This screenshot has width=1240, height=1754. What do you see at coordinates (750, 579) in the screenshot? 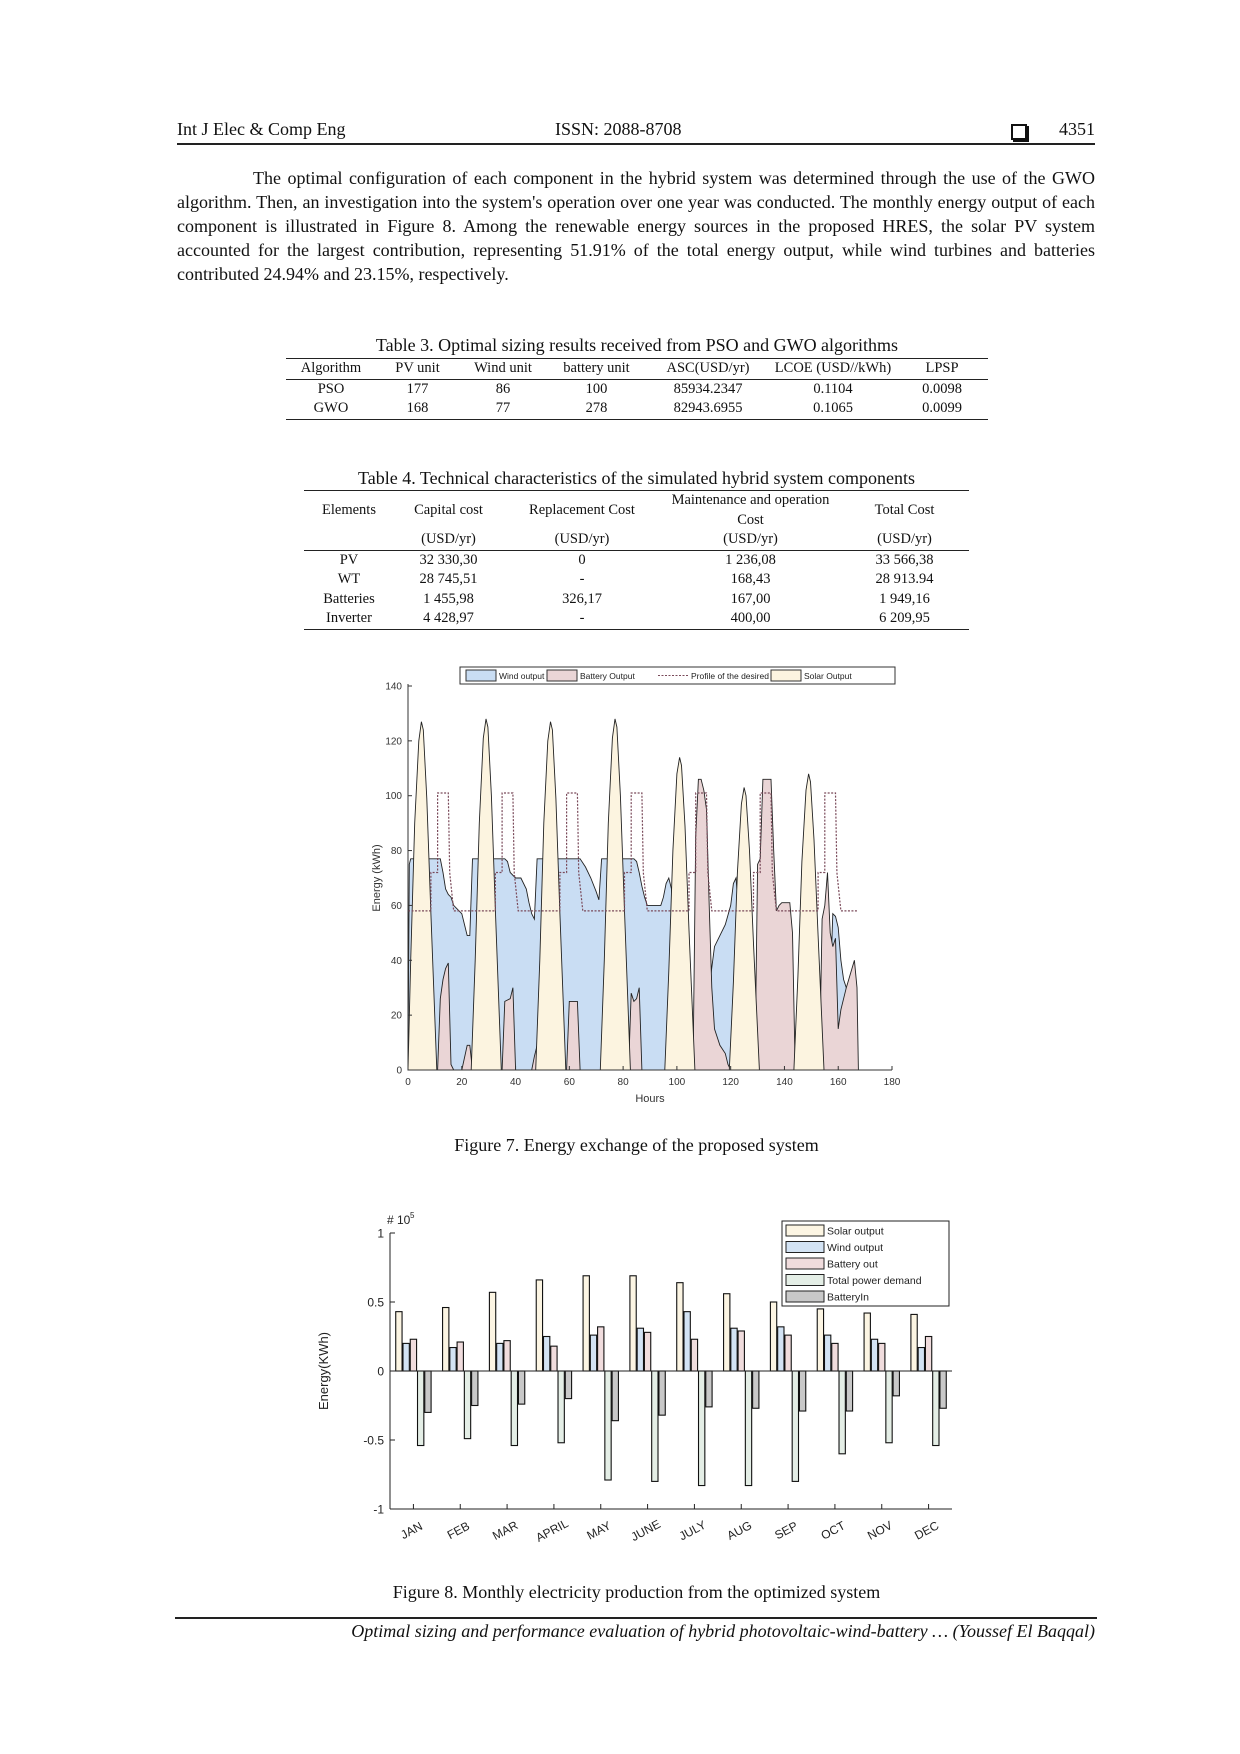
I see `cell: 168,43` at bounding box center [750, 579].